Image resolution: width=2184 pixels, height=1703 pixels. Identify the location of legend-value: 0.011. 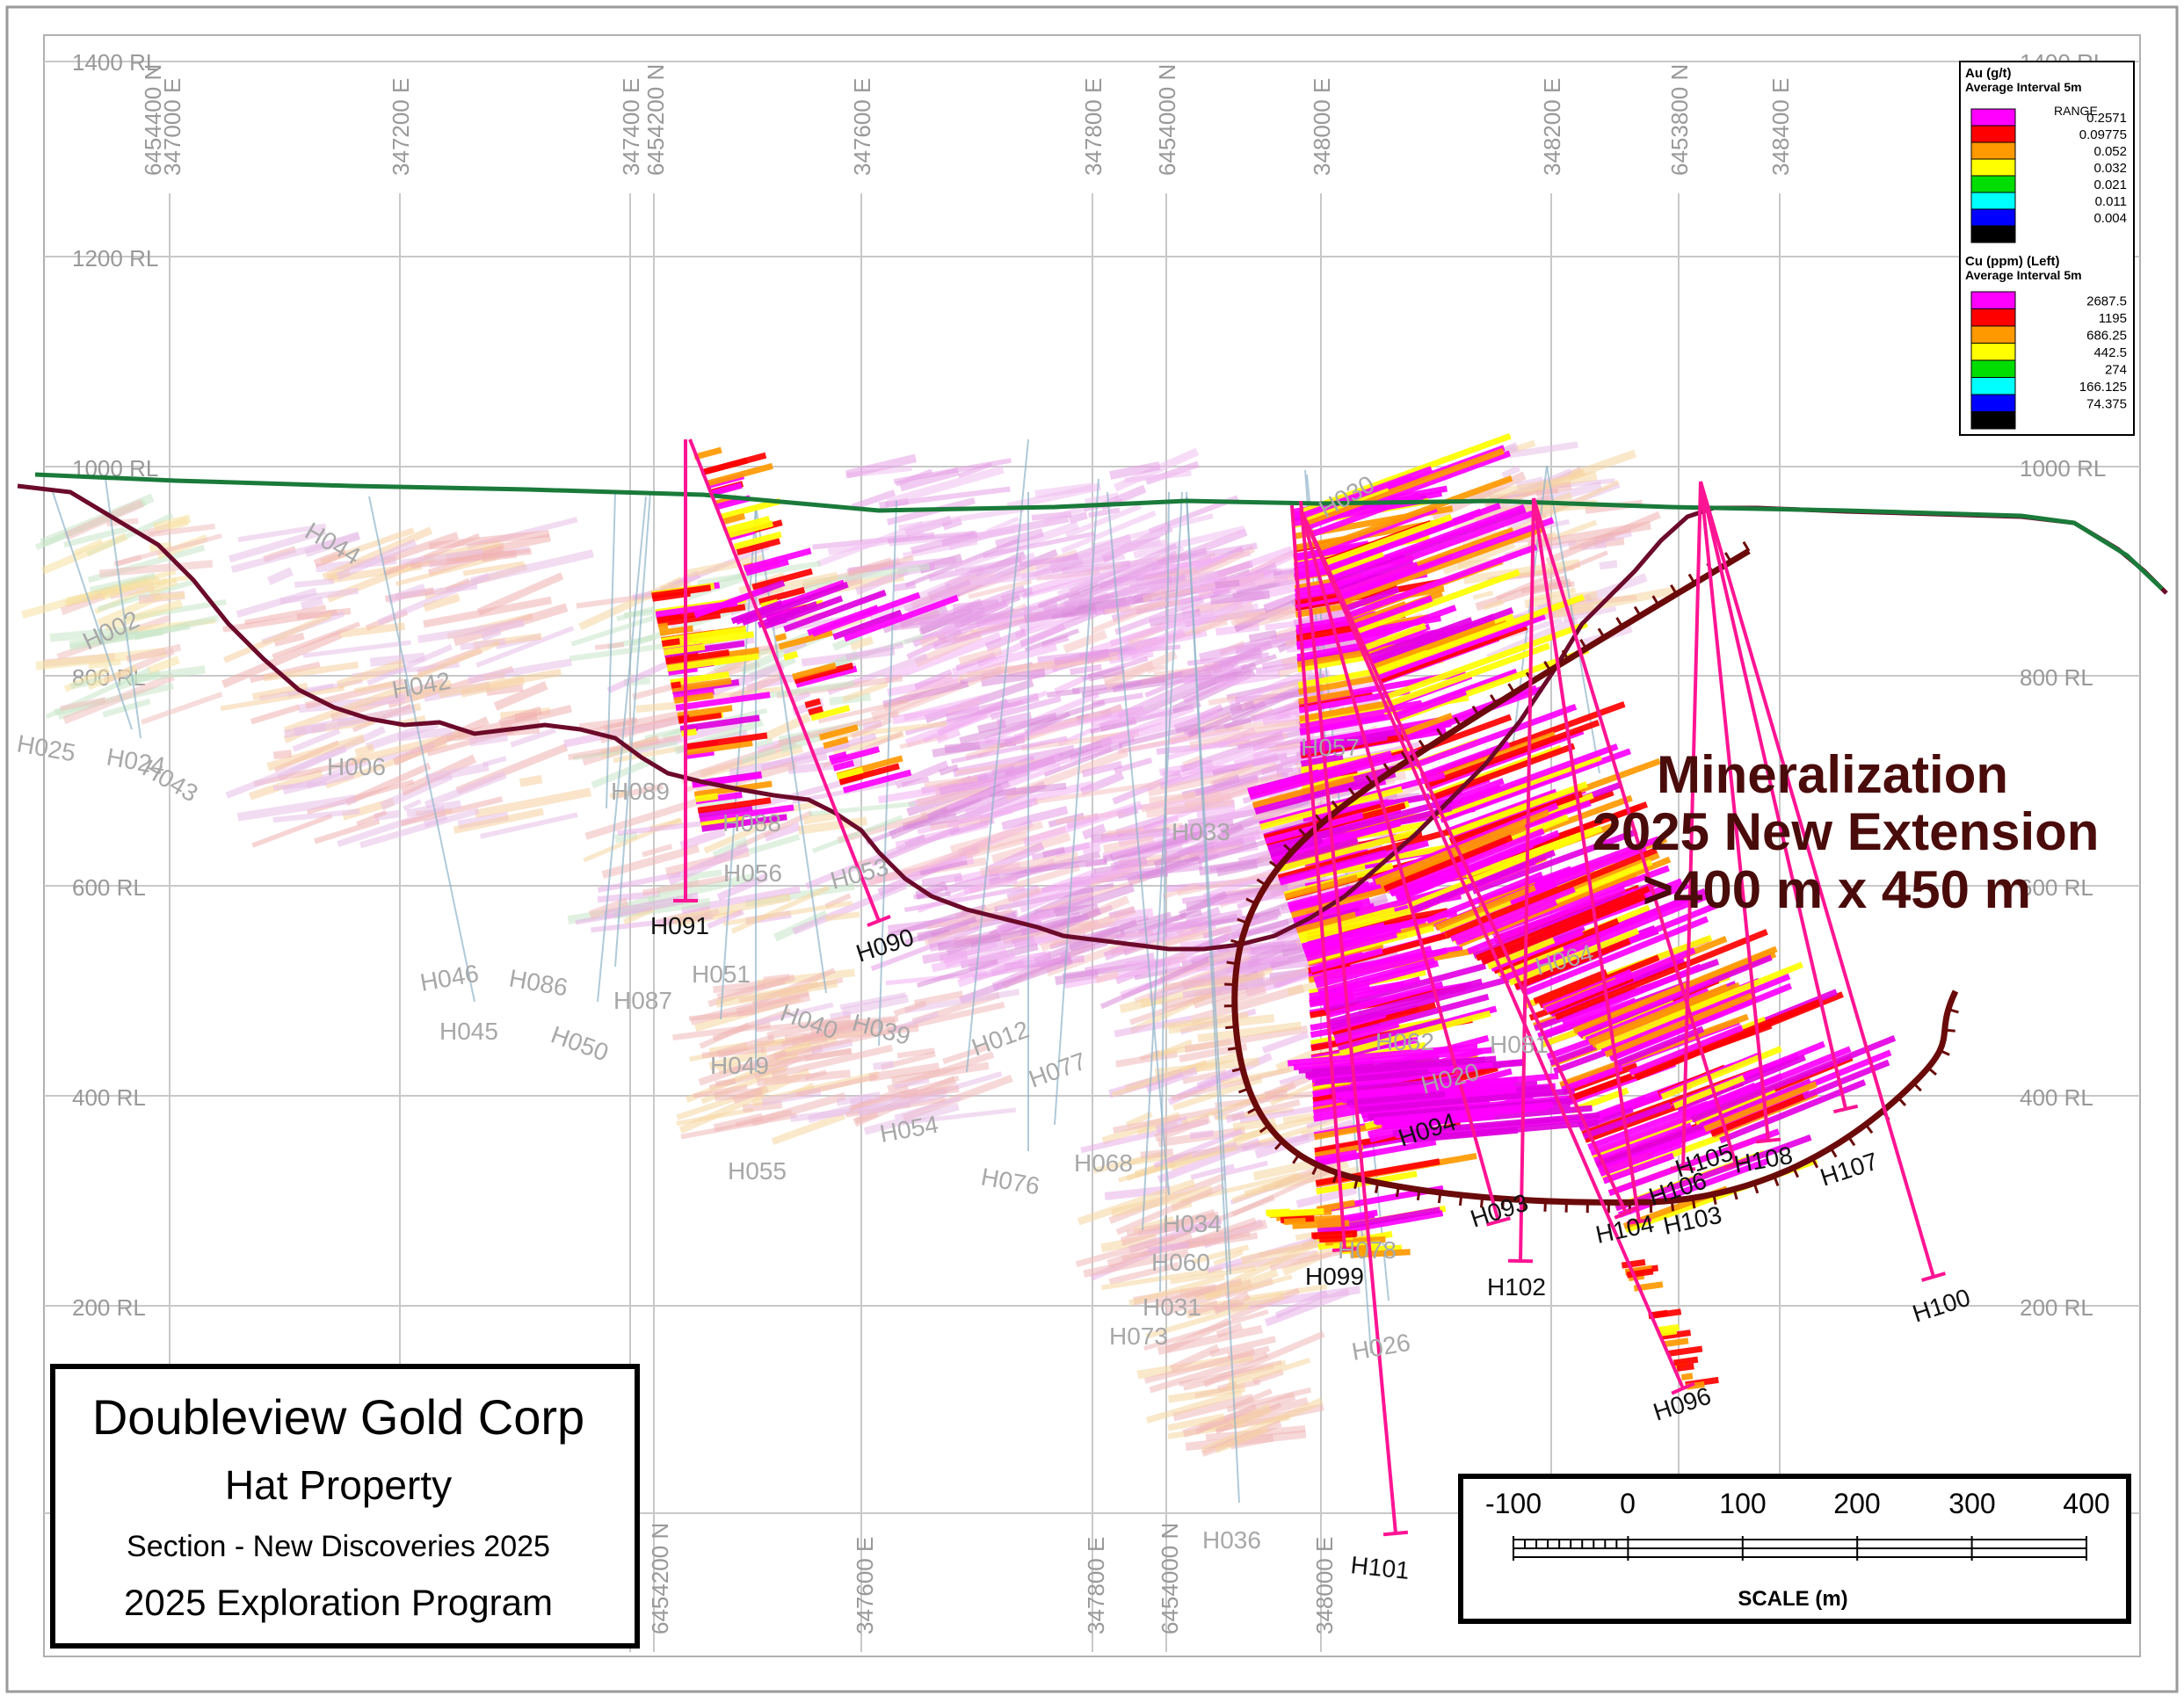
(2111, 201).